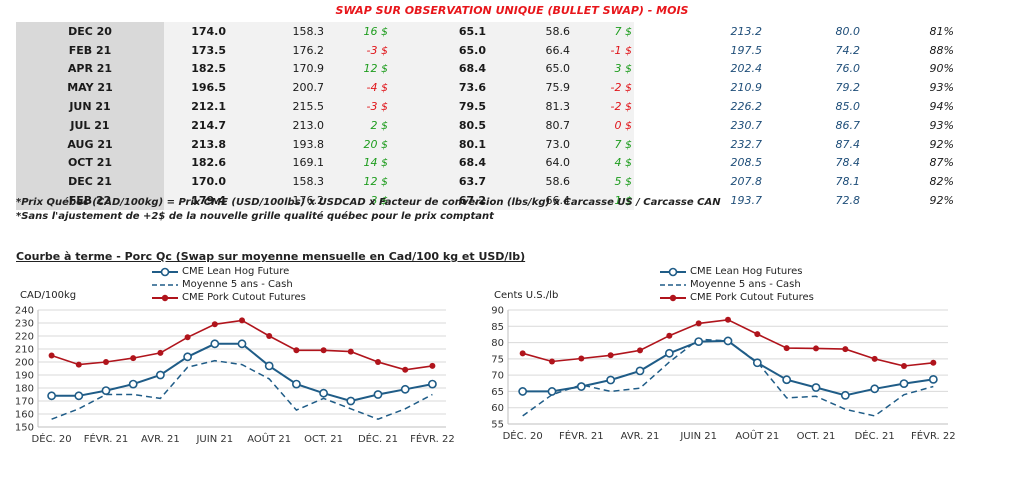 This screenshot has width=1024, height=477. Describe the element at coordinates (746, 50) in the screenshot. I see `forward-cad-cell: 197.5` at that location.